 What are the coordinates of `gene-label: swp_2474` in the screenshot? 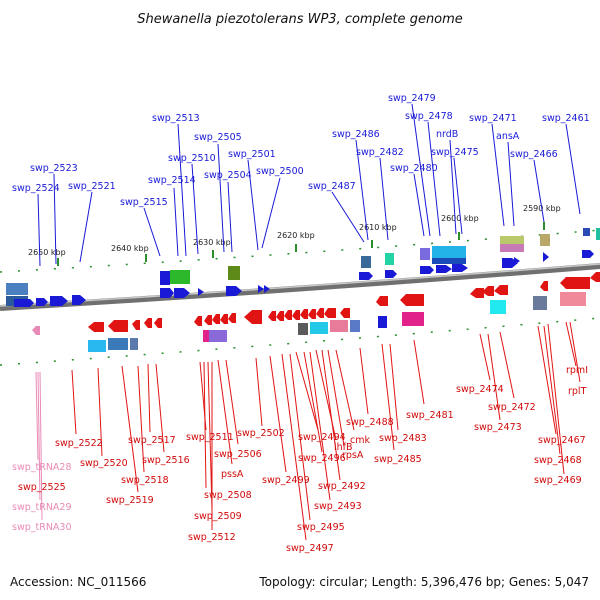 It's located at (480, 389).